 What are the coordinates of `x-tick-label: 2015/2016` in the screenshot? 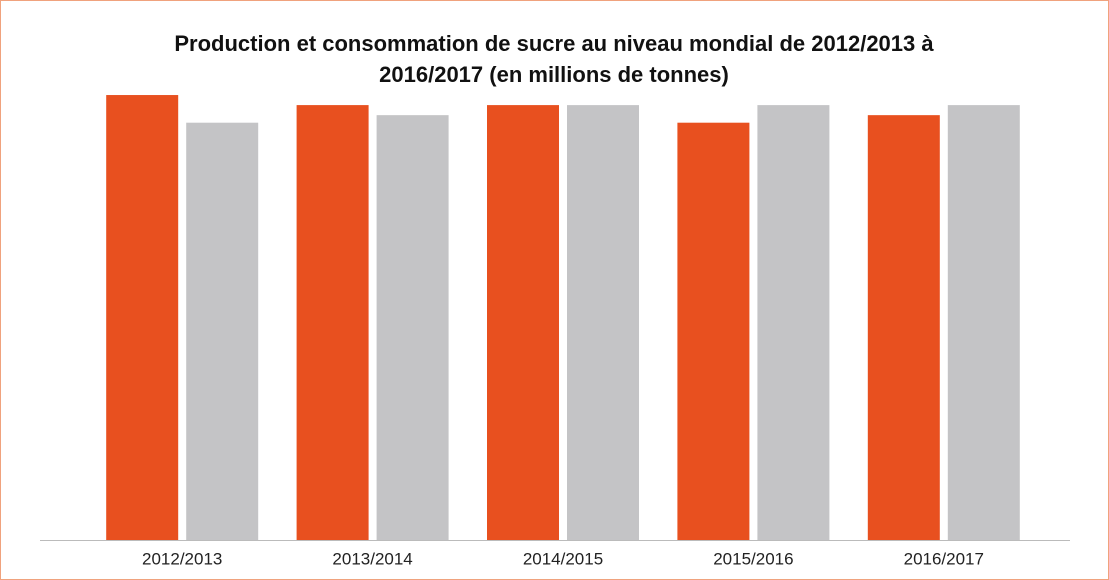 It's located at (753, 558).